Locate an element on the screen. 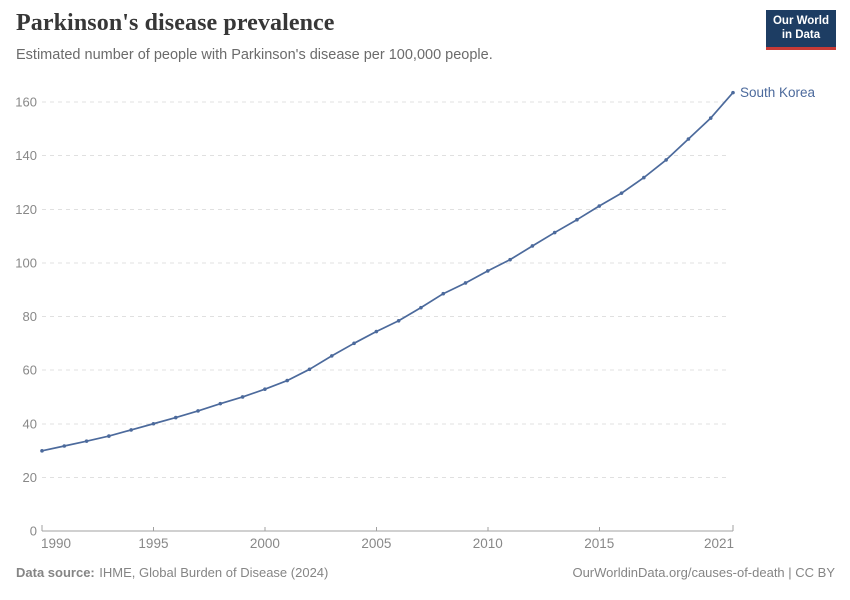 This screenshot has width=850, height=600. data-source-text: IHME, Global Burden of Disease (2024) is located at coordinates (214, 572).